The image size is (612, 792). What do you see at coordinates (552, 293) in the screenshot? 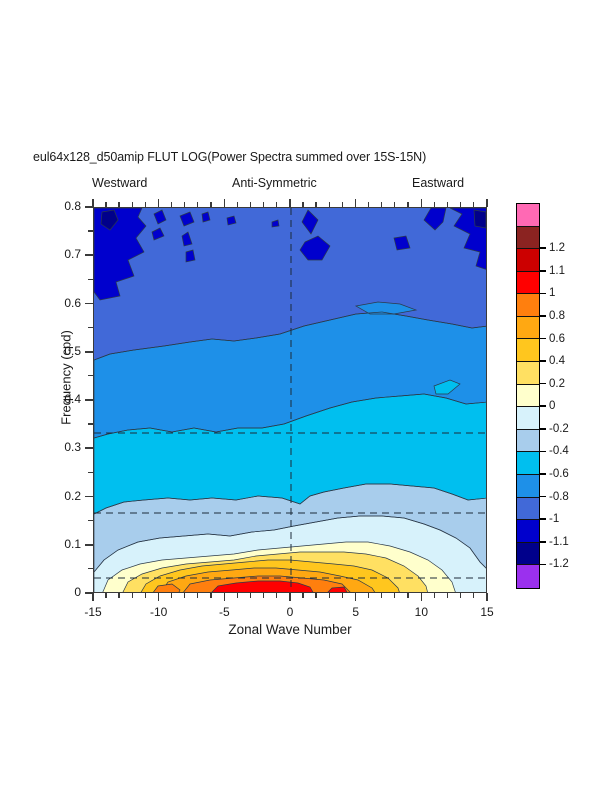
I see `colorbar-tick-label: 1` at bounding box center [552, 293].